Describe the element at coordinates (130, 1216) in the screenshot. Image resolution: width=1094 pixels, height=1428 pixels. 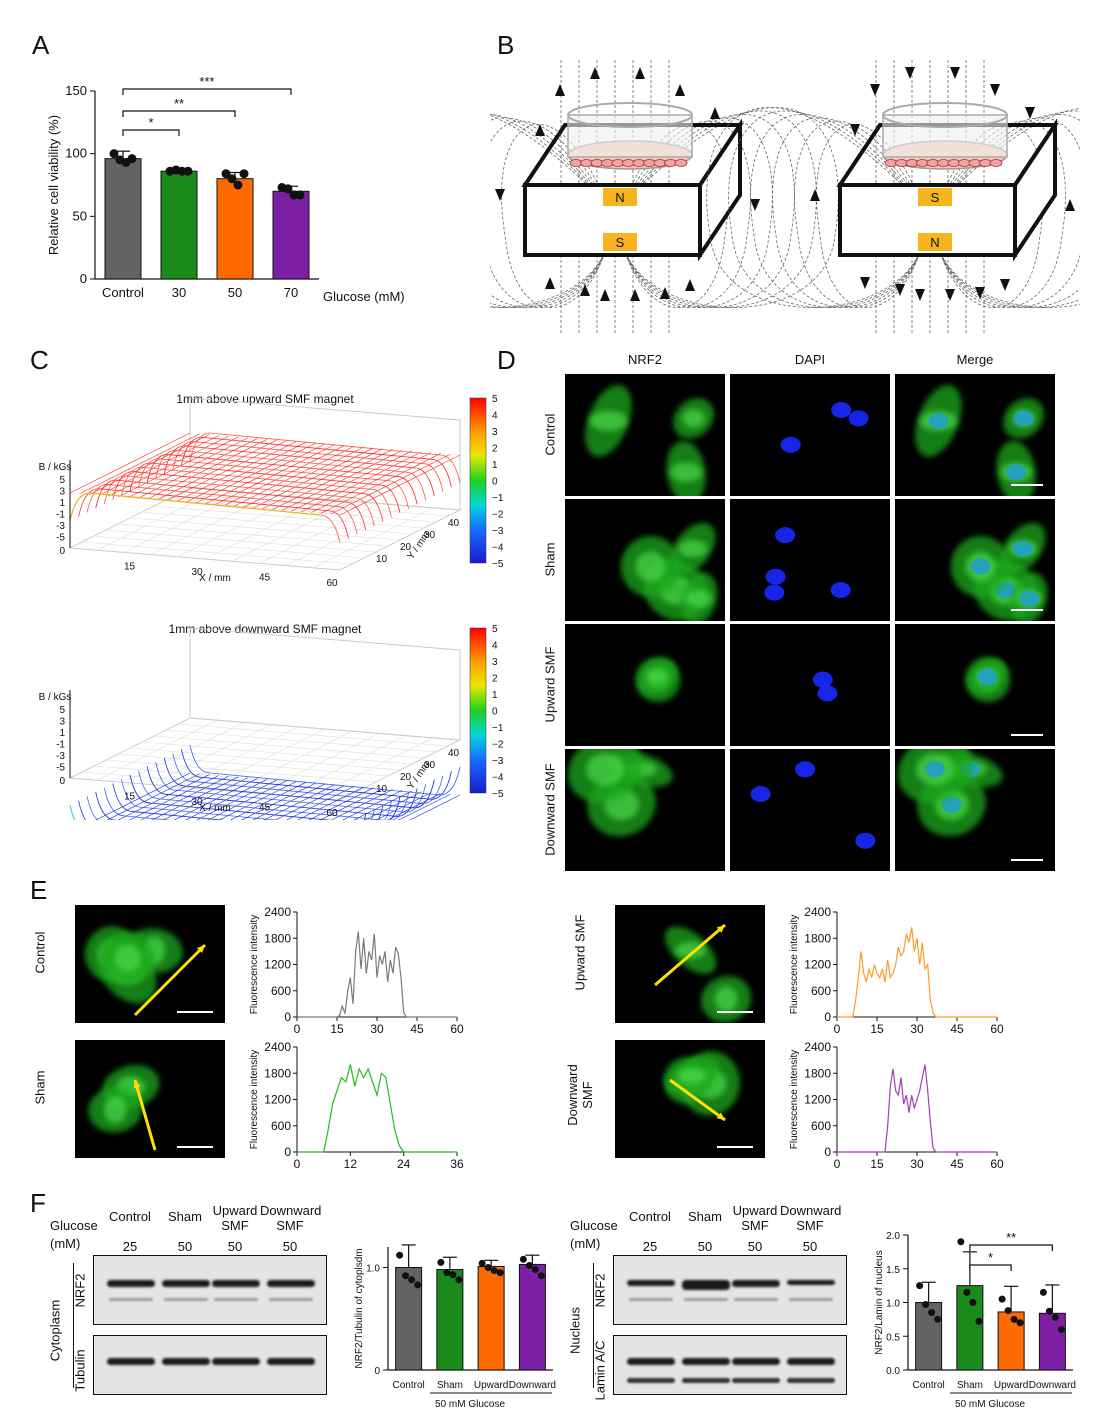
I see `lane-label: Control` at that location.